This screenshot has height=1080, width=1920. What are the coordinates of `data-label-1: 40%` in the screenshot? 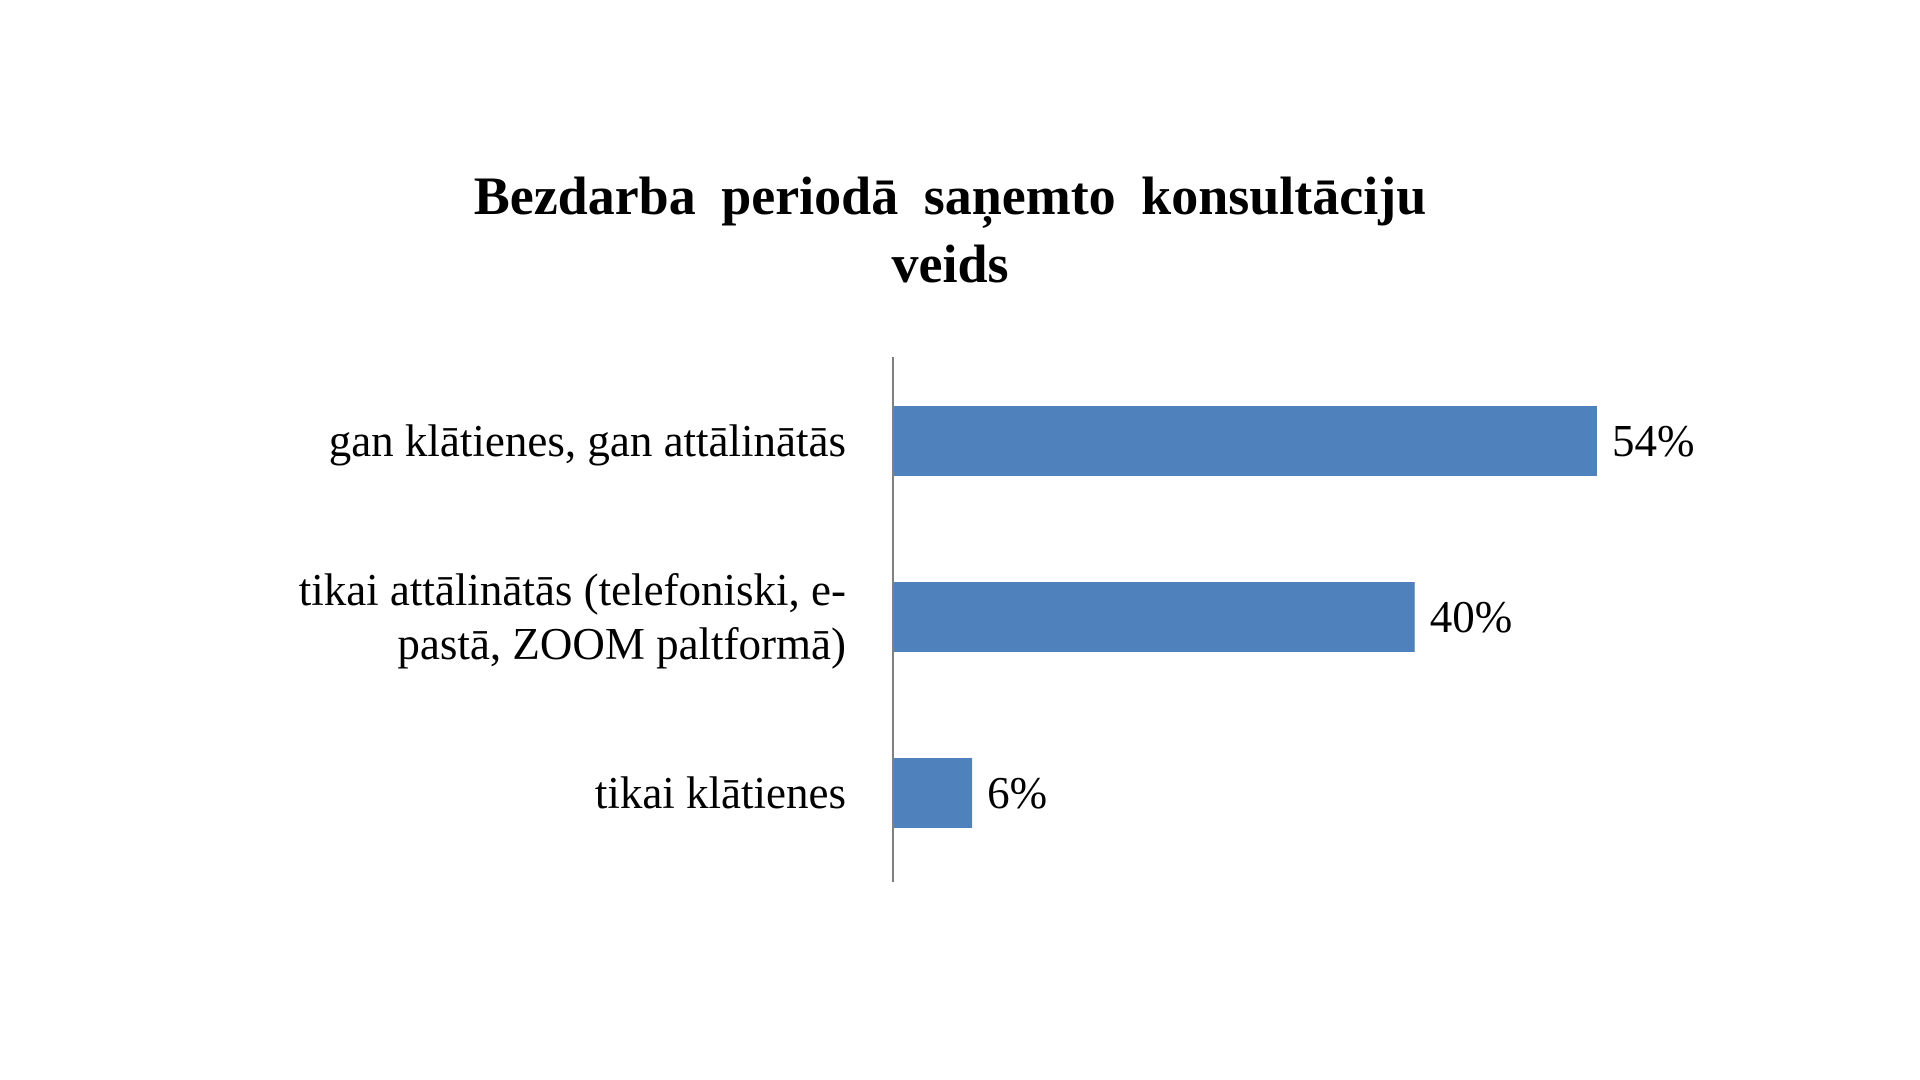 It's located at (1471, 617).